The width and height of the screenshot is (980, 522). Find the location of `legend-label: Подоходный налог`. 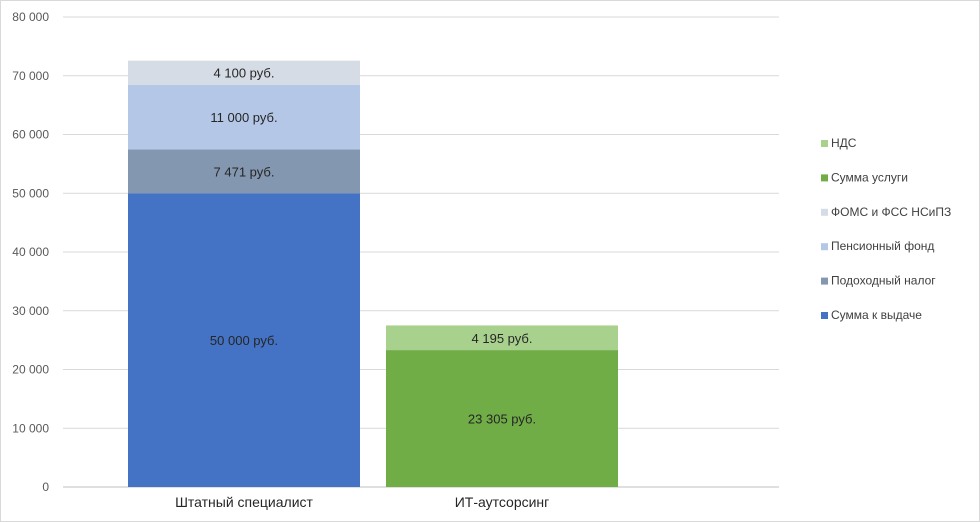

legend-label: Подоходный налог is located at coordinates (883, 281).